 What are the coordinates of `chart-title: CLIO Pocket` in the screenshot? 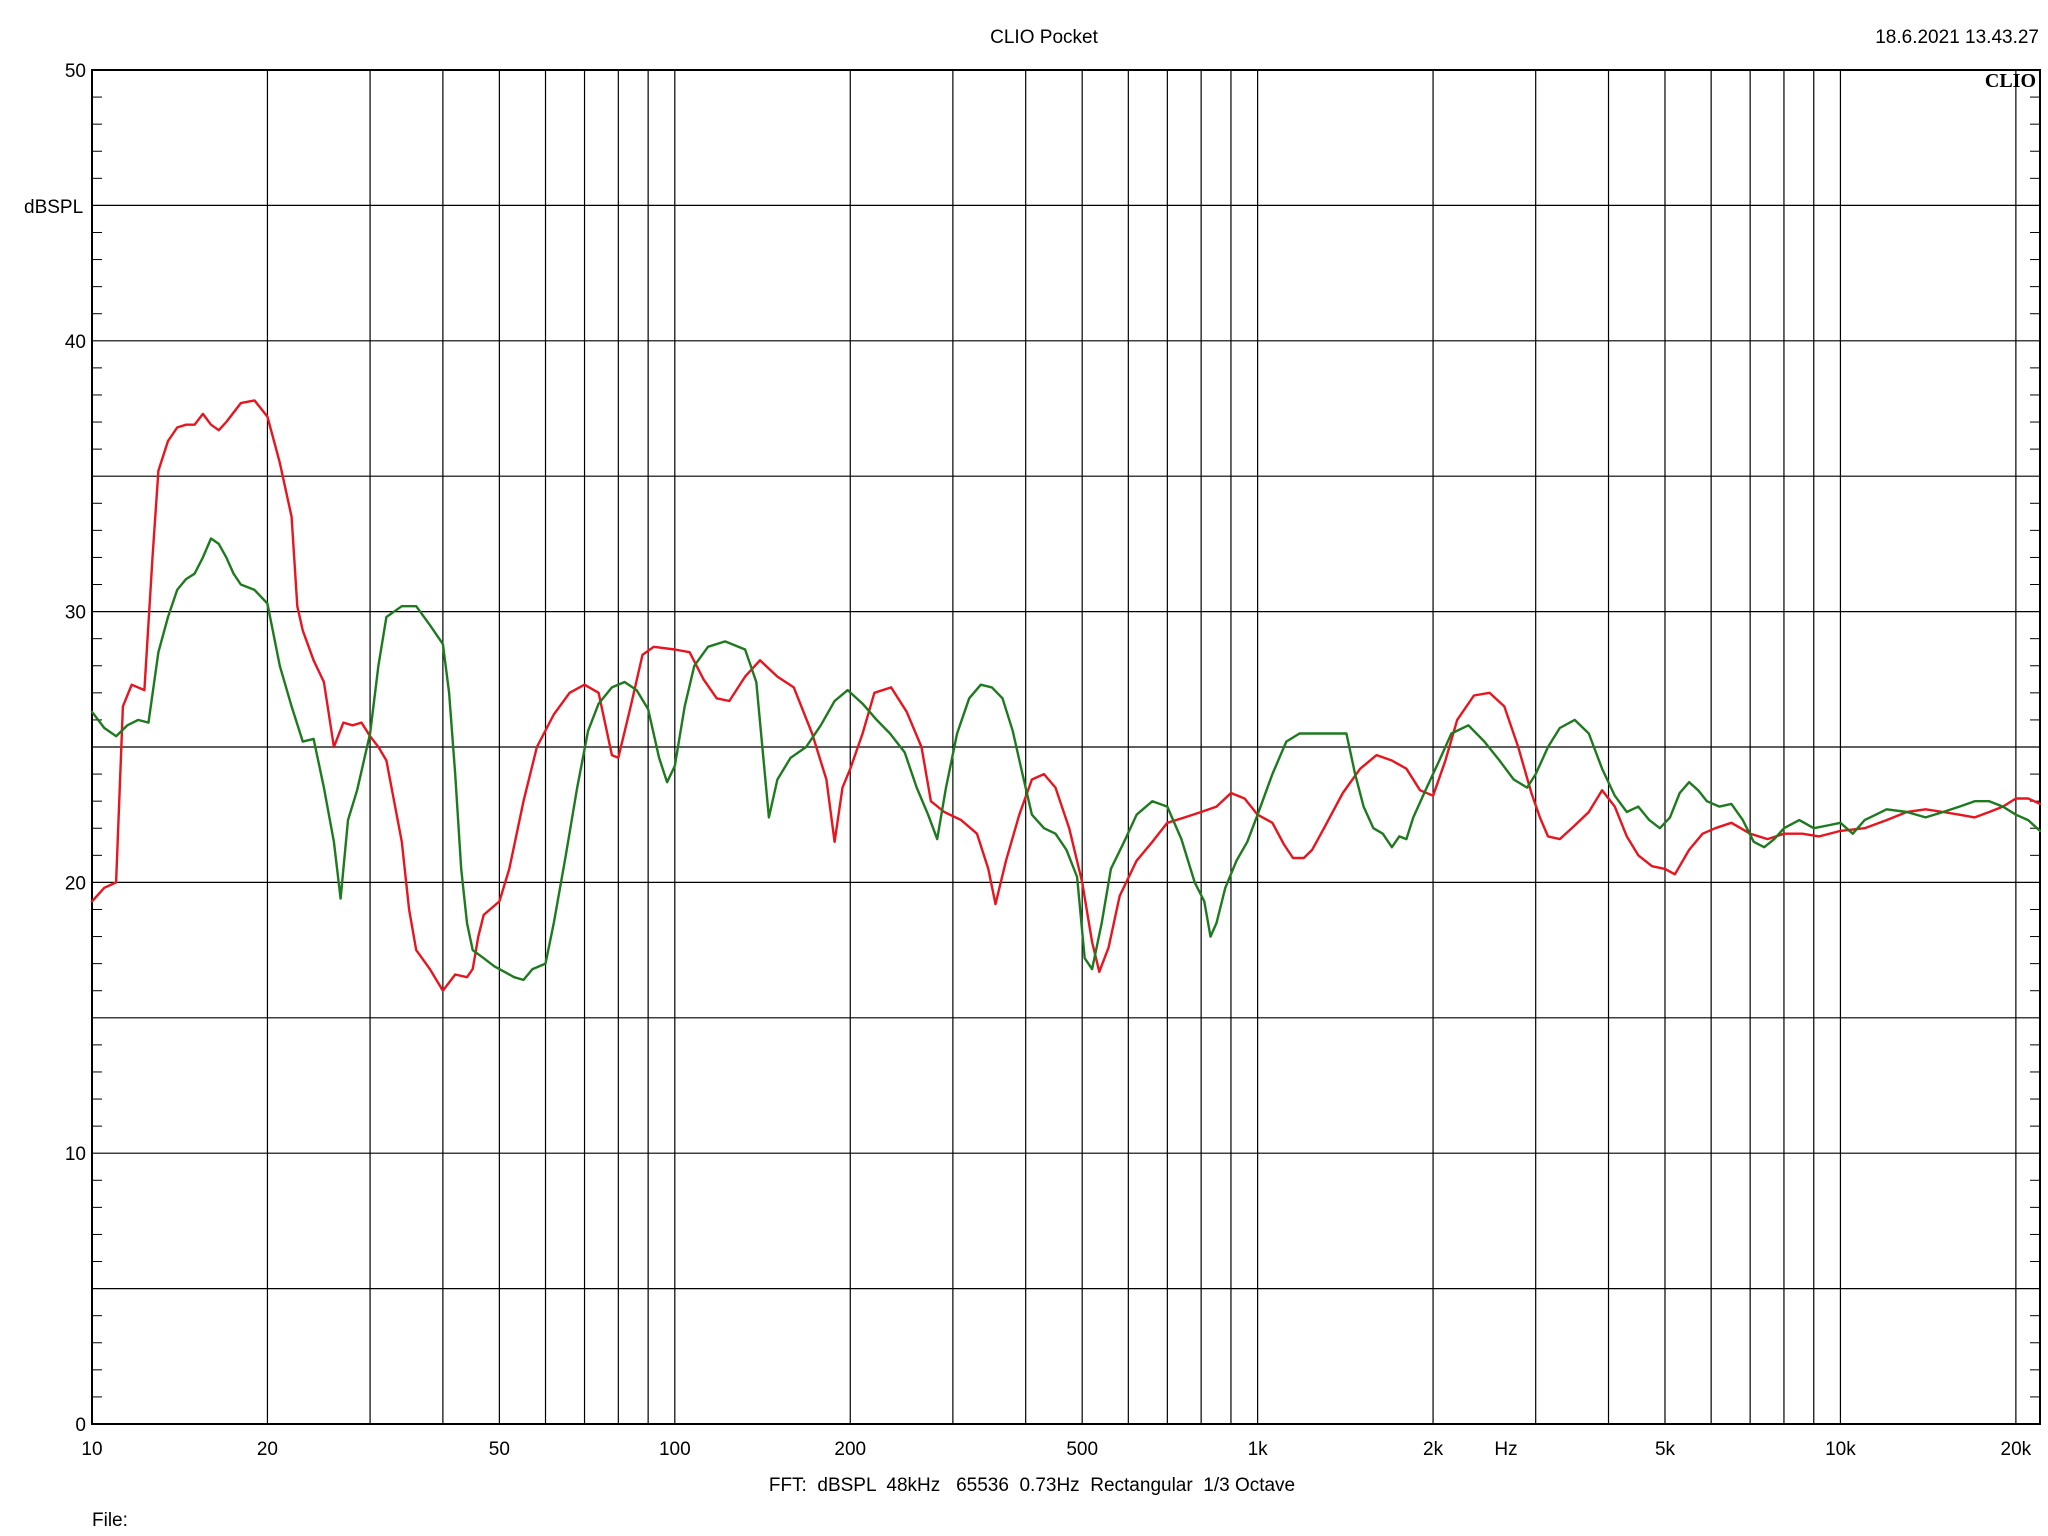 It's located at (1044, 37).